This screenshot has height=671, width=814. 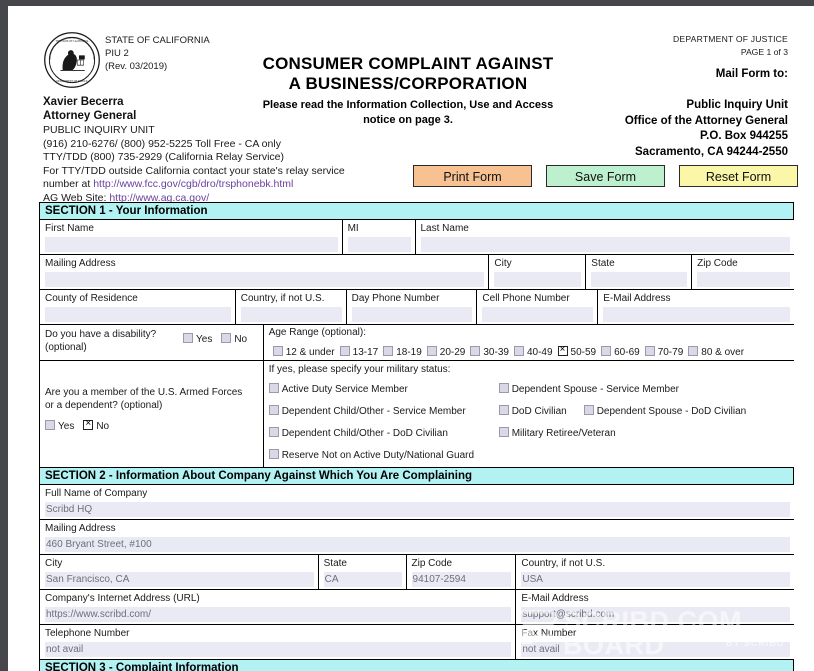 What do you see at coordinates (417, 544) in the screenshot?
I see `company-mailing-address-input: 460 Bryant Street, #100` at bounding box center [417, 544].